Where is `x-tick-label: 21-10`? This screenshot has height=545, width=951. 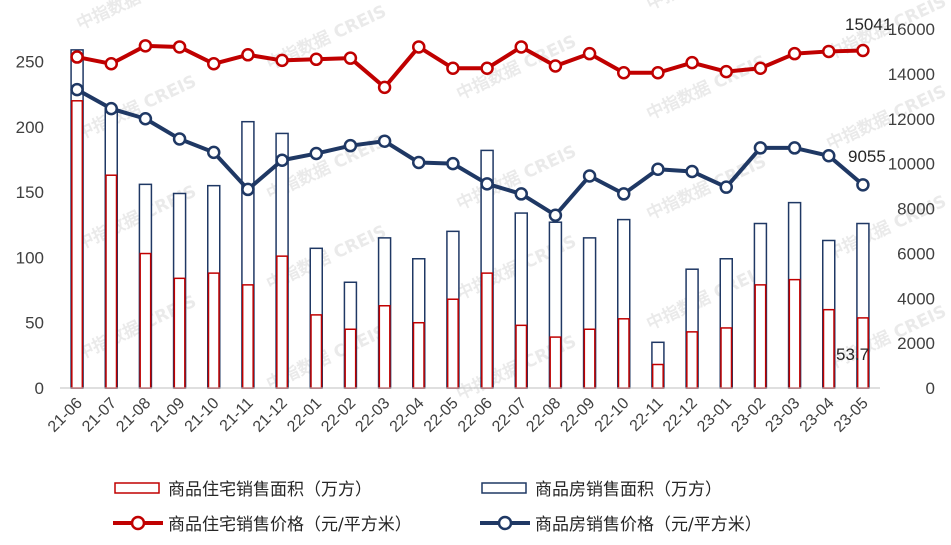
x-tick-label: 21-10 is located at coordinates (202, 415).